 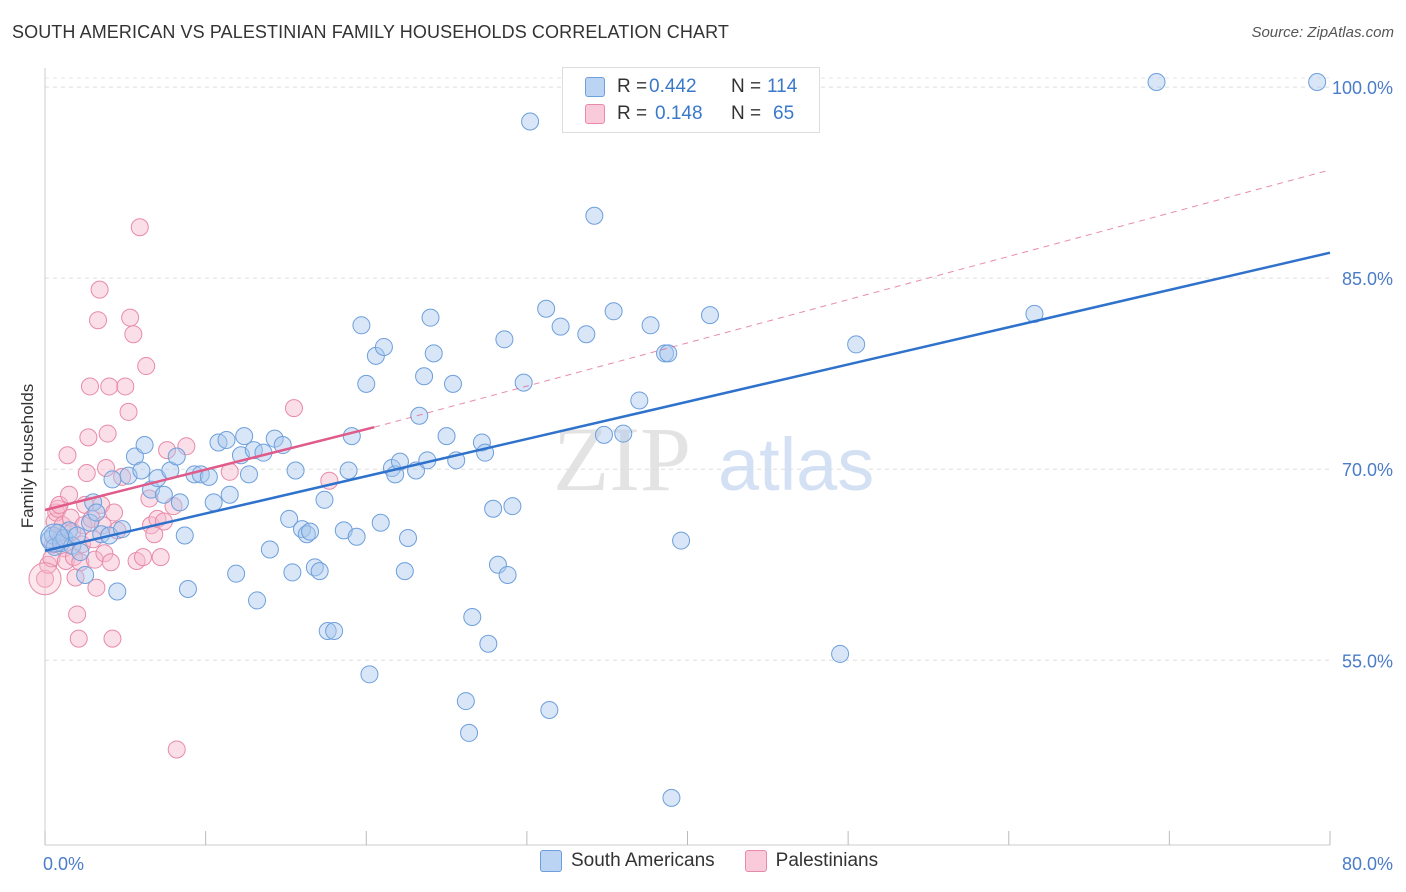 I want to click on south-american-point-cluster, so click(x=55, y=538).